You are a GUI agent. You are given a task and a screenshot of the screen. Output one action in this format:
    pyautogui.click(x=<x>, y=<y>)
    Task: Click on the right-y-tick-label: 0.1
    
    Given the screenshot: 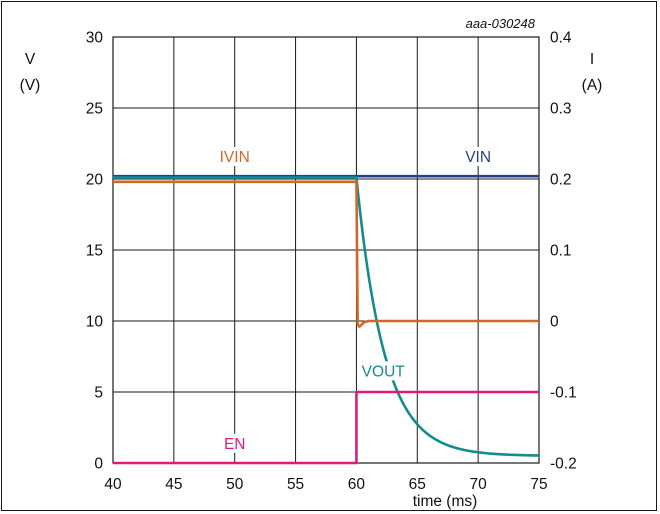 What is the action you would take?
    pyautogui.click(x=561, y=251)
    